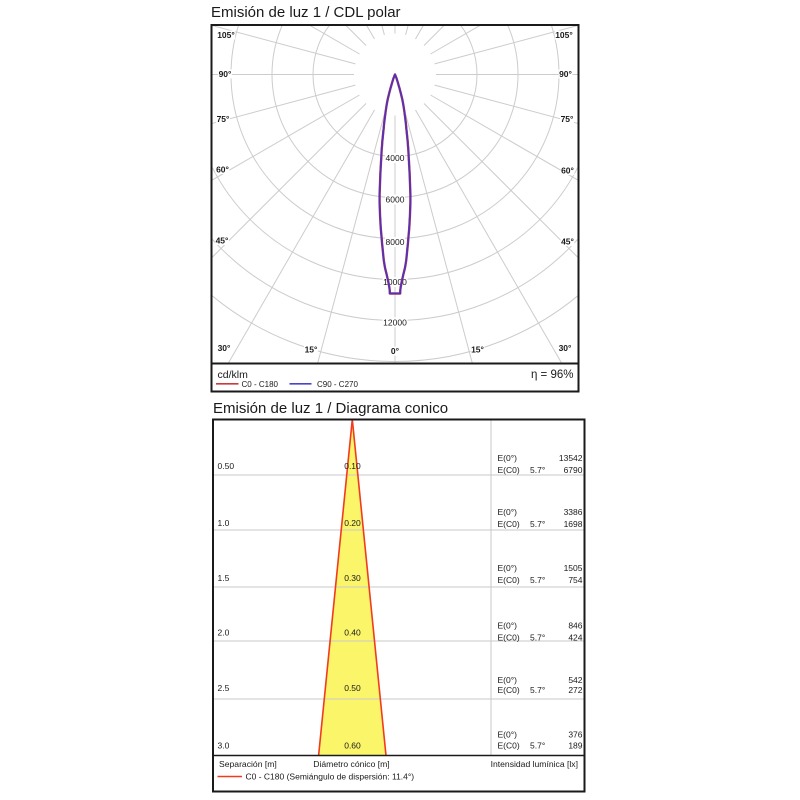 The image size is (800, 800). I want to click on svg-text: 0.20, so click(352, 523).